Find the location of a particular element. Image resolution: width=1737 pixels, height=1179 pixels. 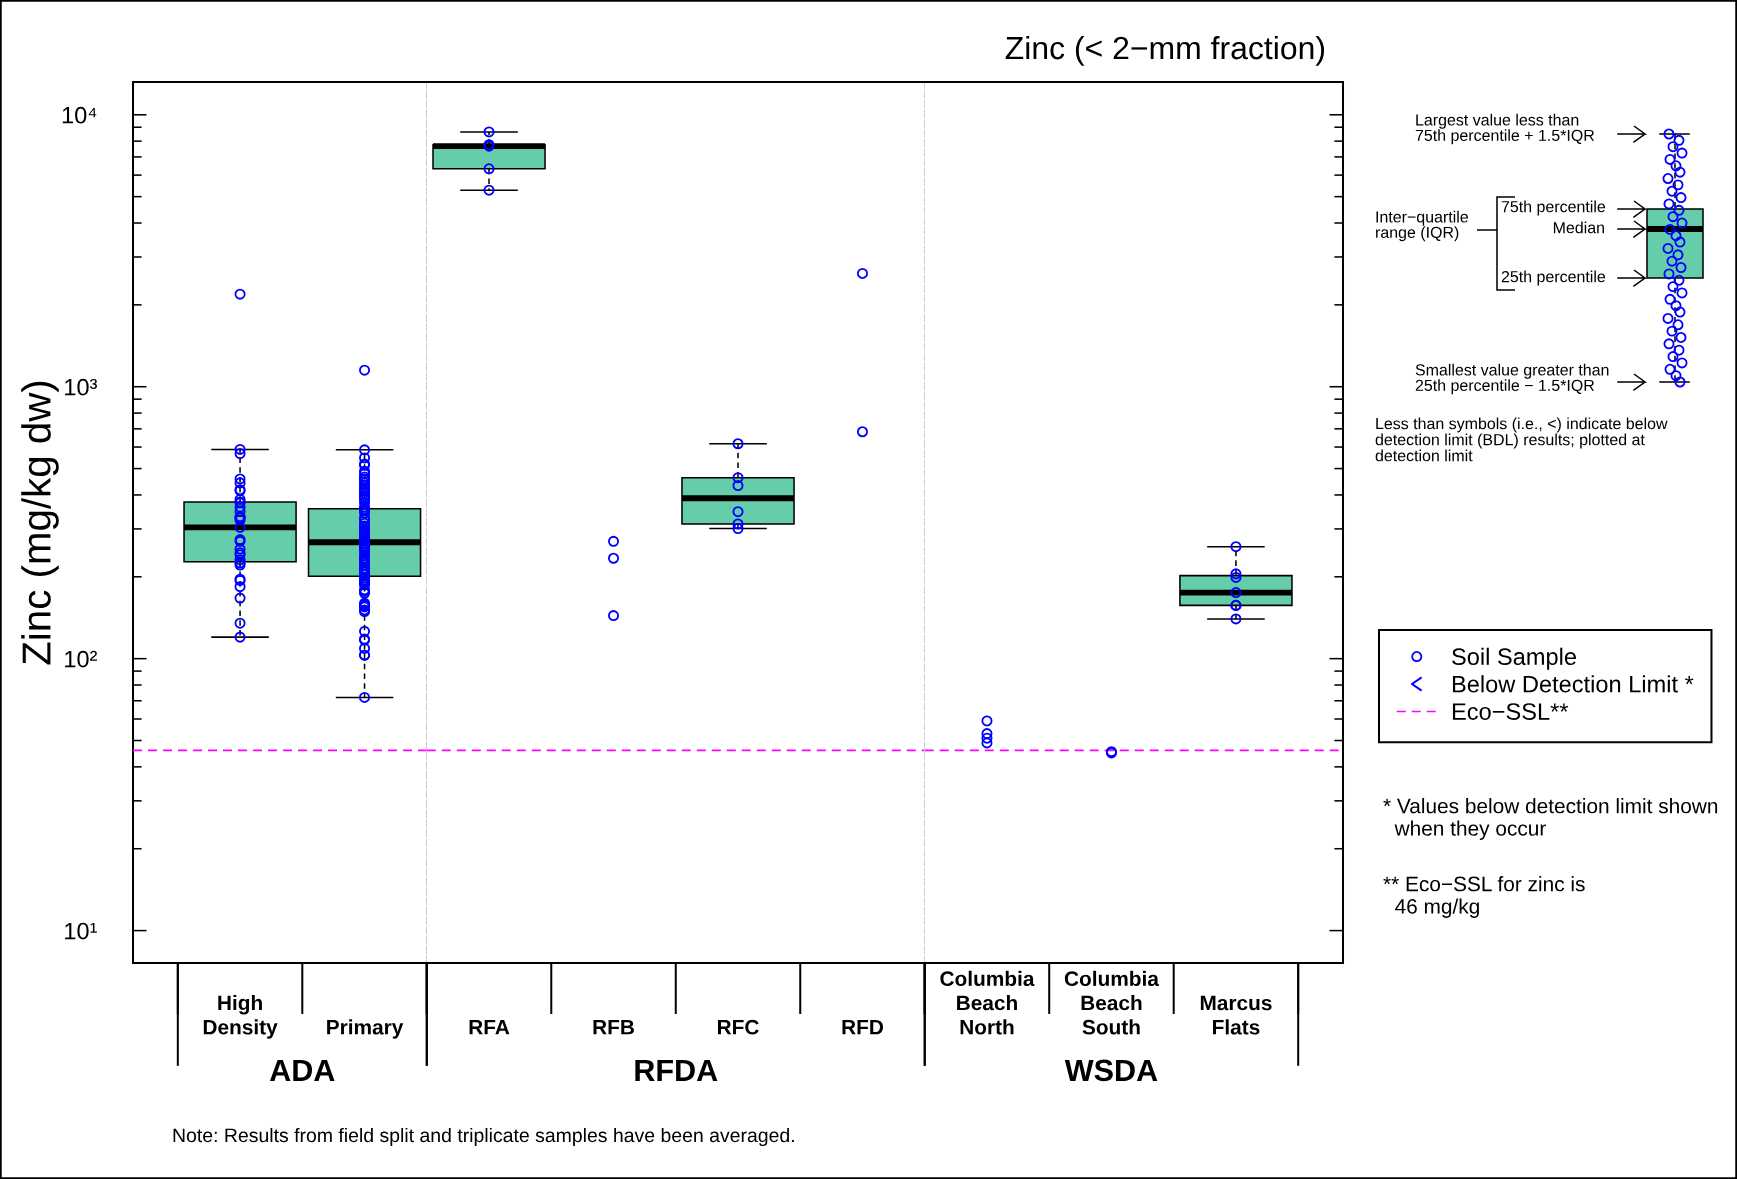

x-axis-title: ADA is located at coordinates (302, 1070).